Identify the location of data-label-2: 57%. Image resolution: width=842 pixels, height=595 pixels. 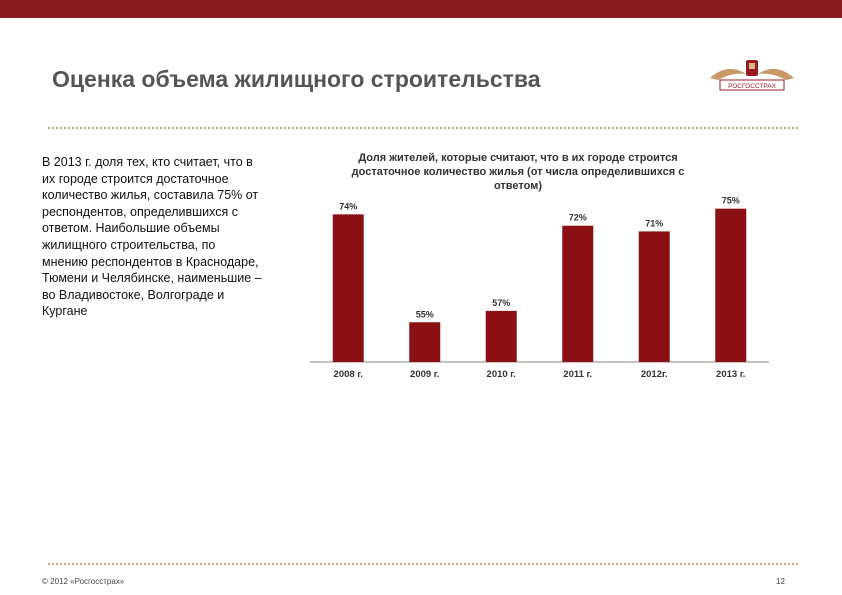
(501, 303).